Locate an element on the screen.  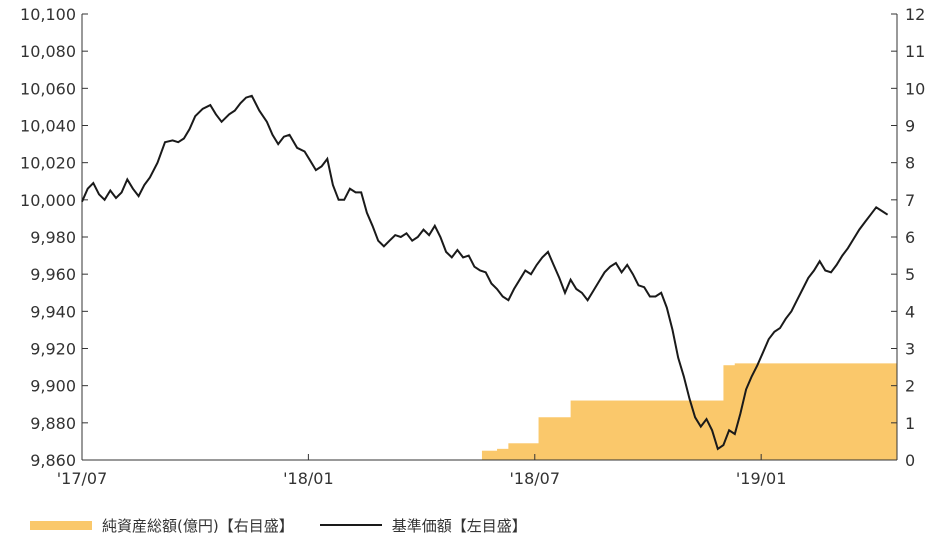
y-right-tick-label: 10 is located at coordinates (915, 88).